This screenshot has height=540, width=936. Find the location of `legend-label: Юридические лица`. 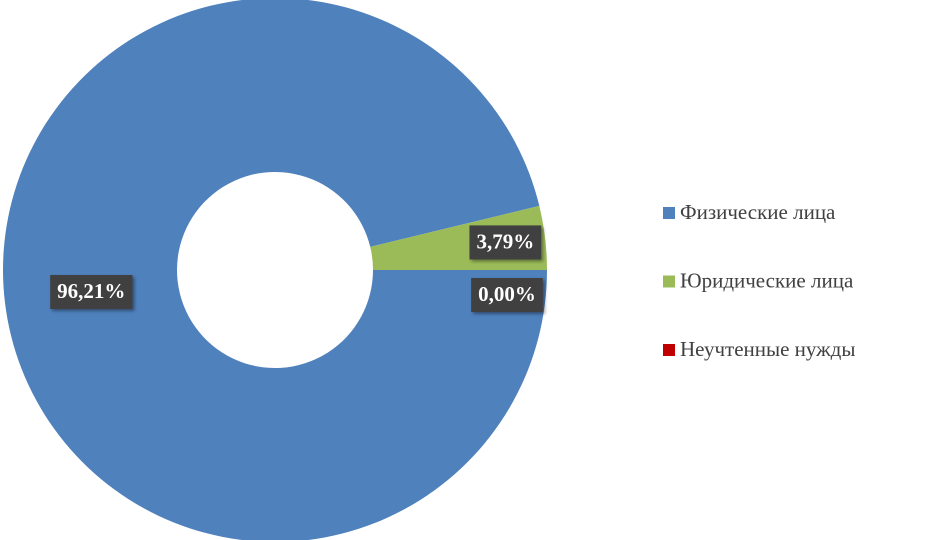

legend-label: Юридические лица is located at coordinates (767, 280).